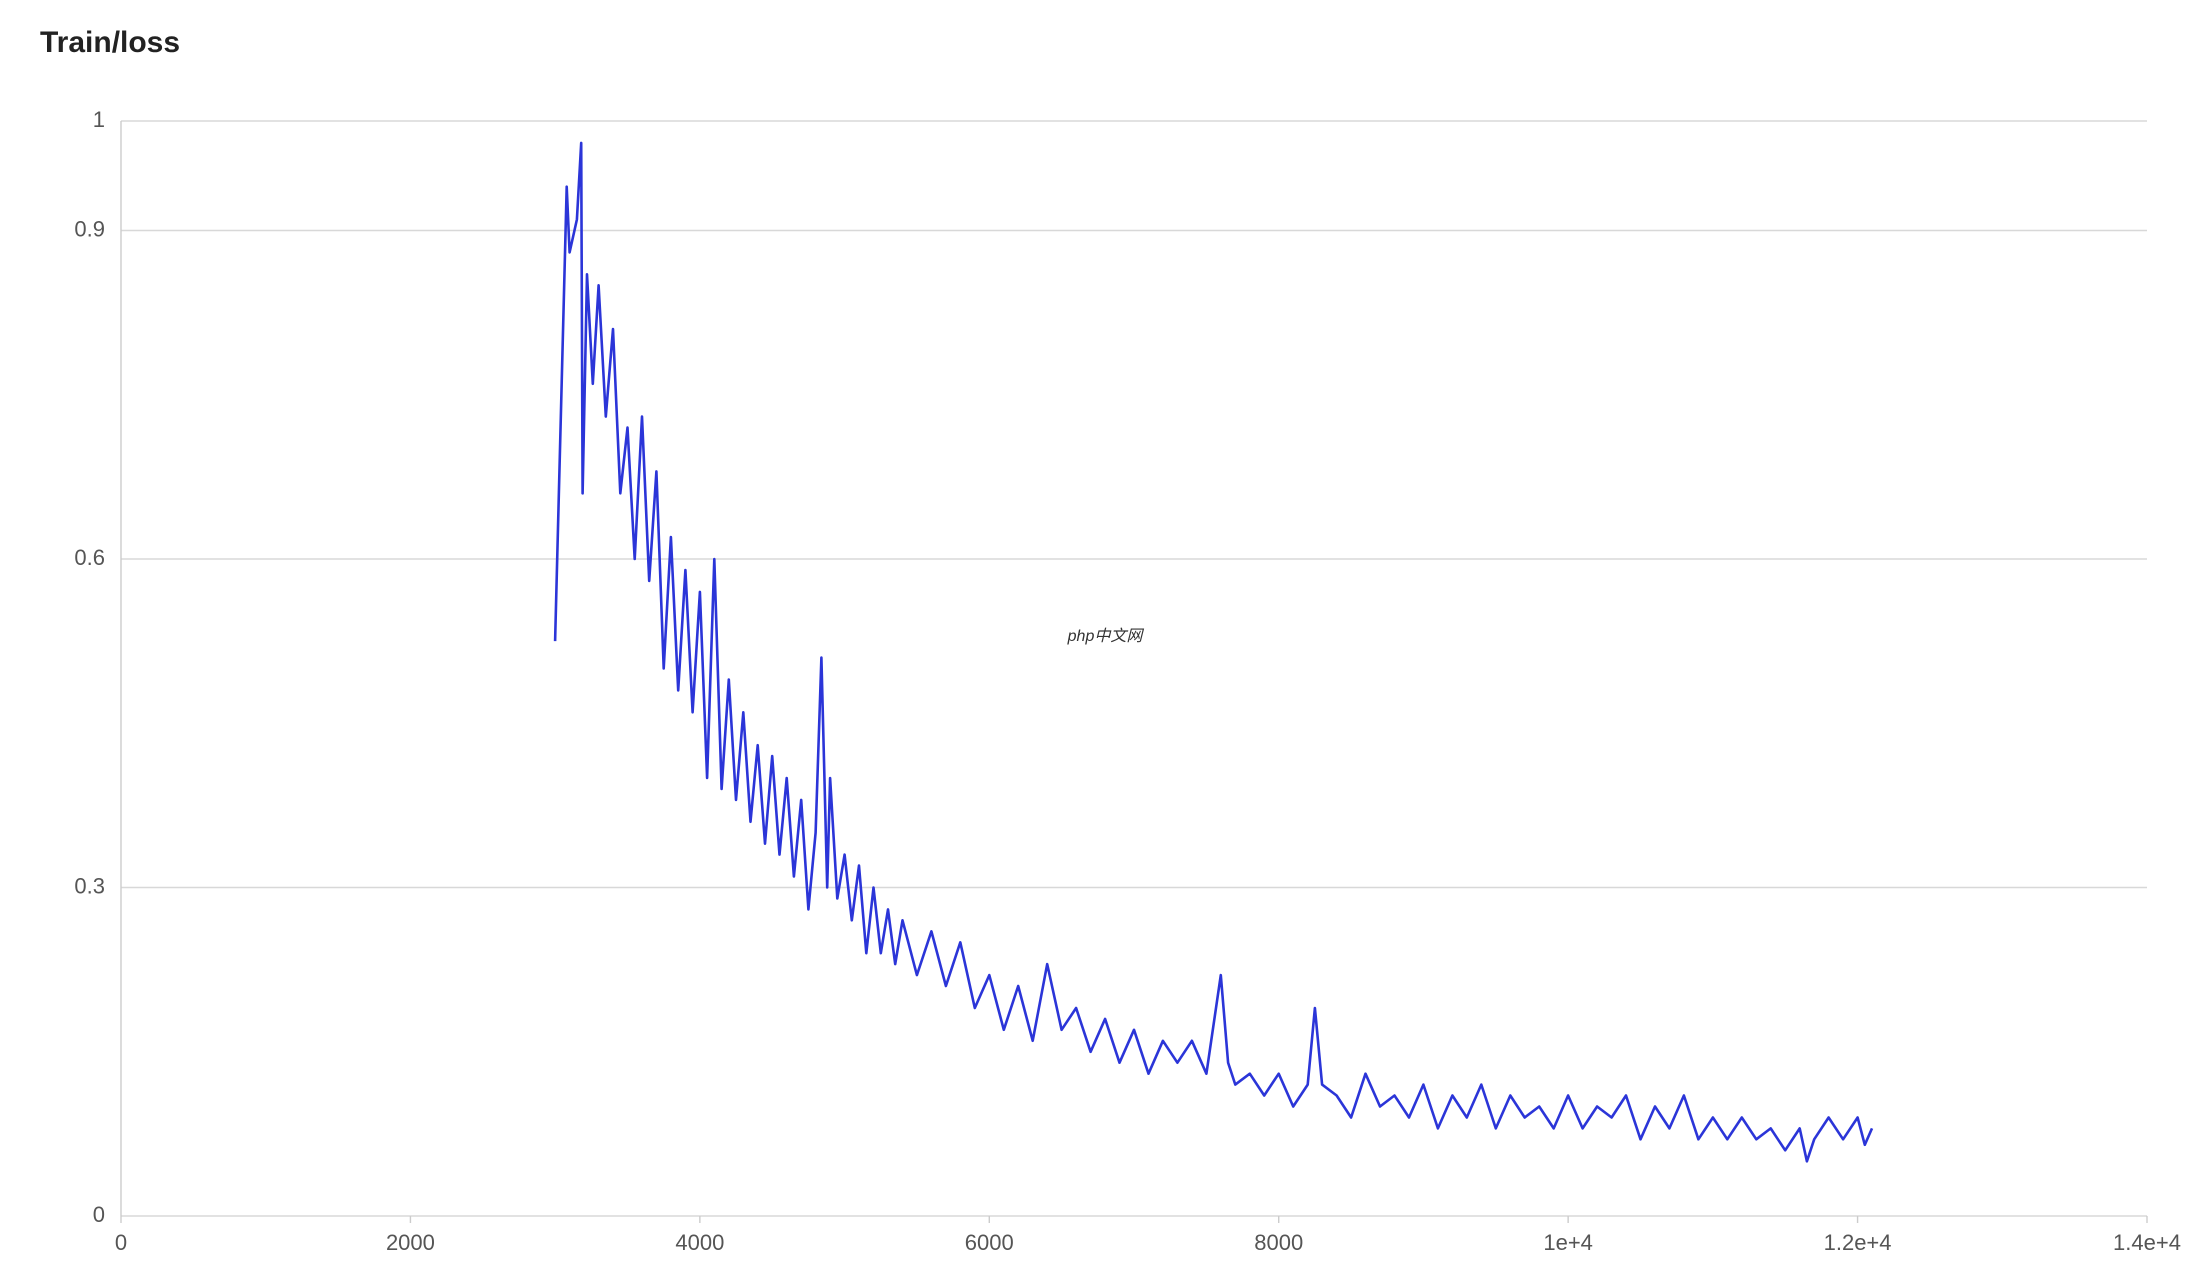  What do you see at coordinates (99, 1214) in the screenshot?
I see `y-tick-label: 0` at bounding box center [99, 1214].